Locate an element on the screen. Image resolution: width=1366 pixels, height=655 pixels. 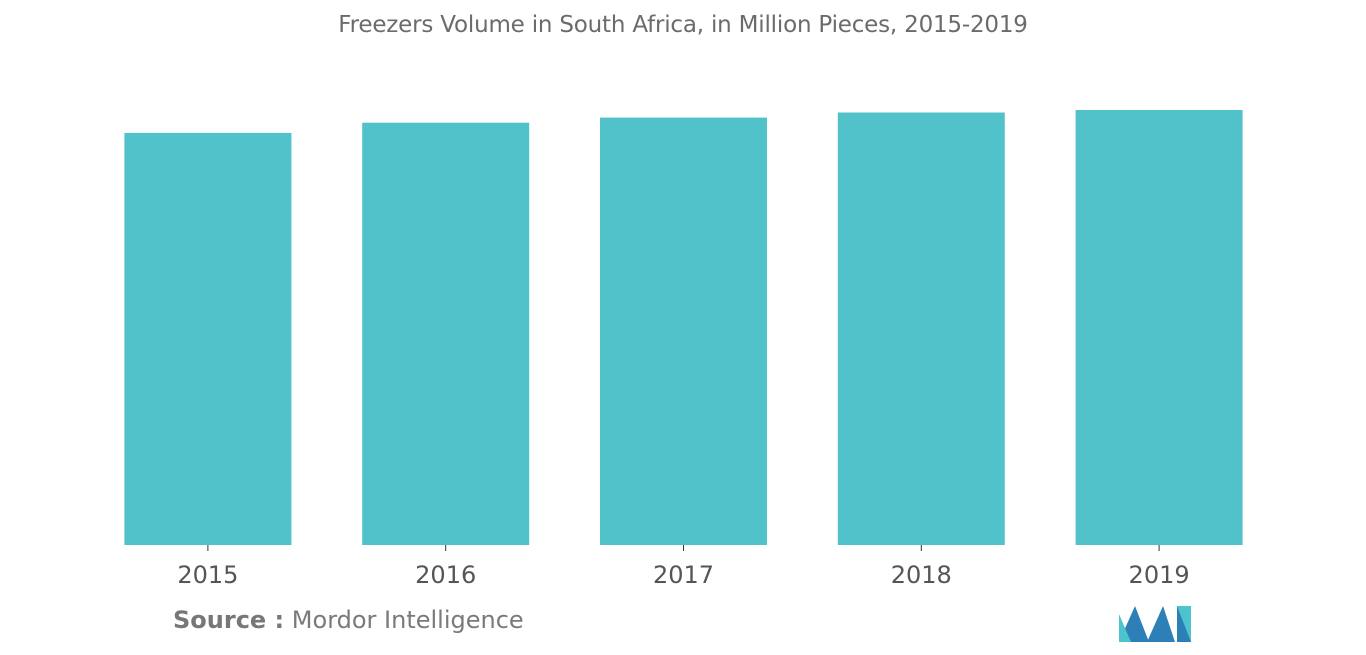
logo-mid-shape is located at coordinates (1161, 624).